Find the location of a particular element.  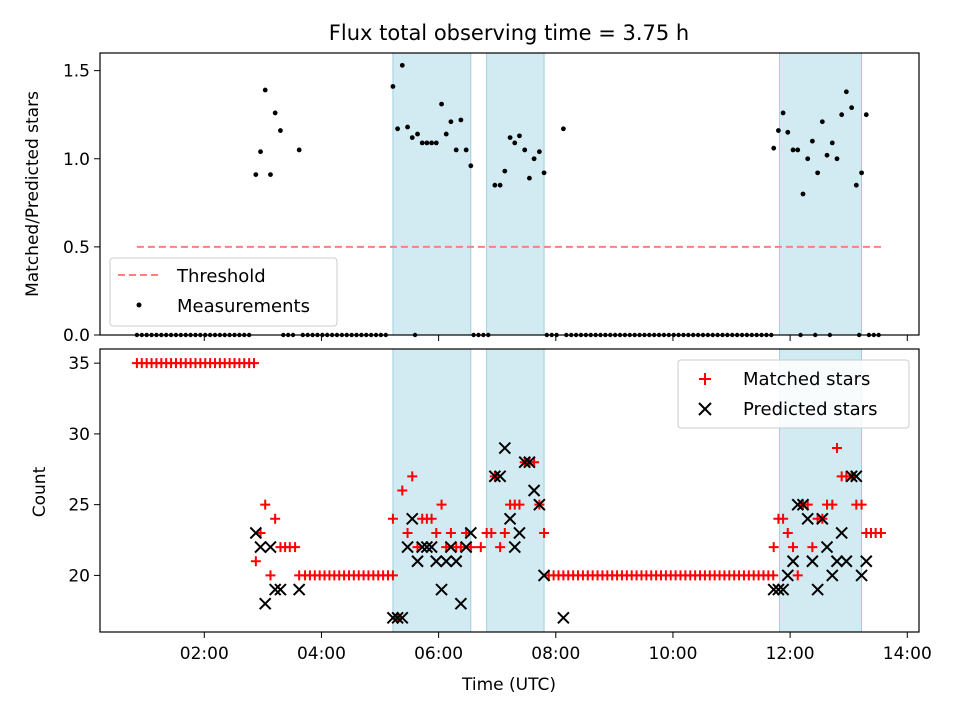

shaded-interval is located at coordinates (820, 194).